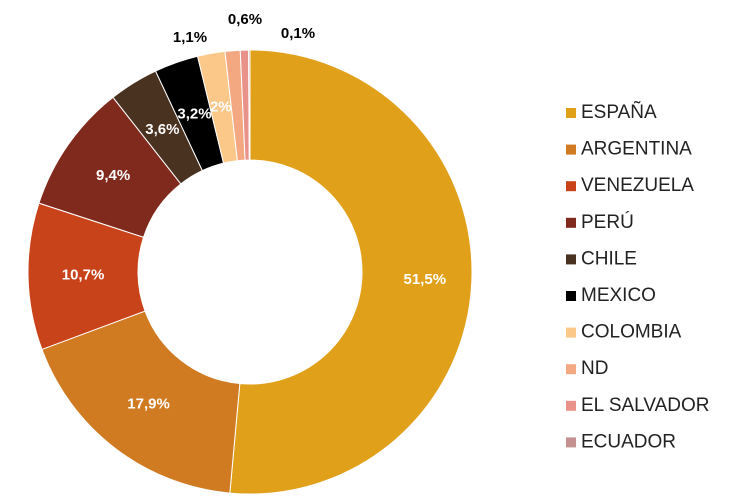  I want to click on value-label: 51,5%, so click(425, 279).